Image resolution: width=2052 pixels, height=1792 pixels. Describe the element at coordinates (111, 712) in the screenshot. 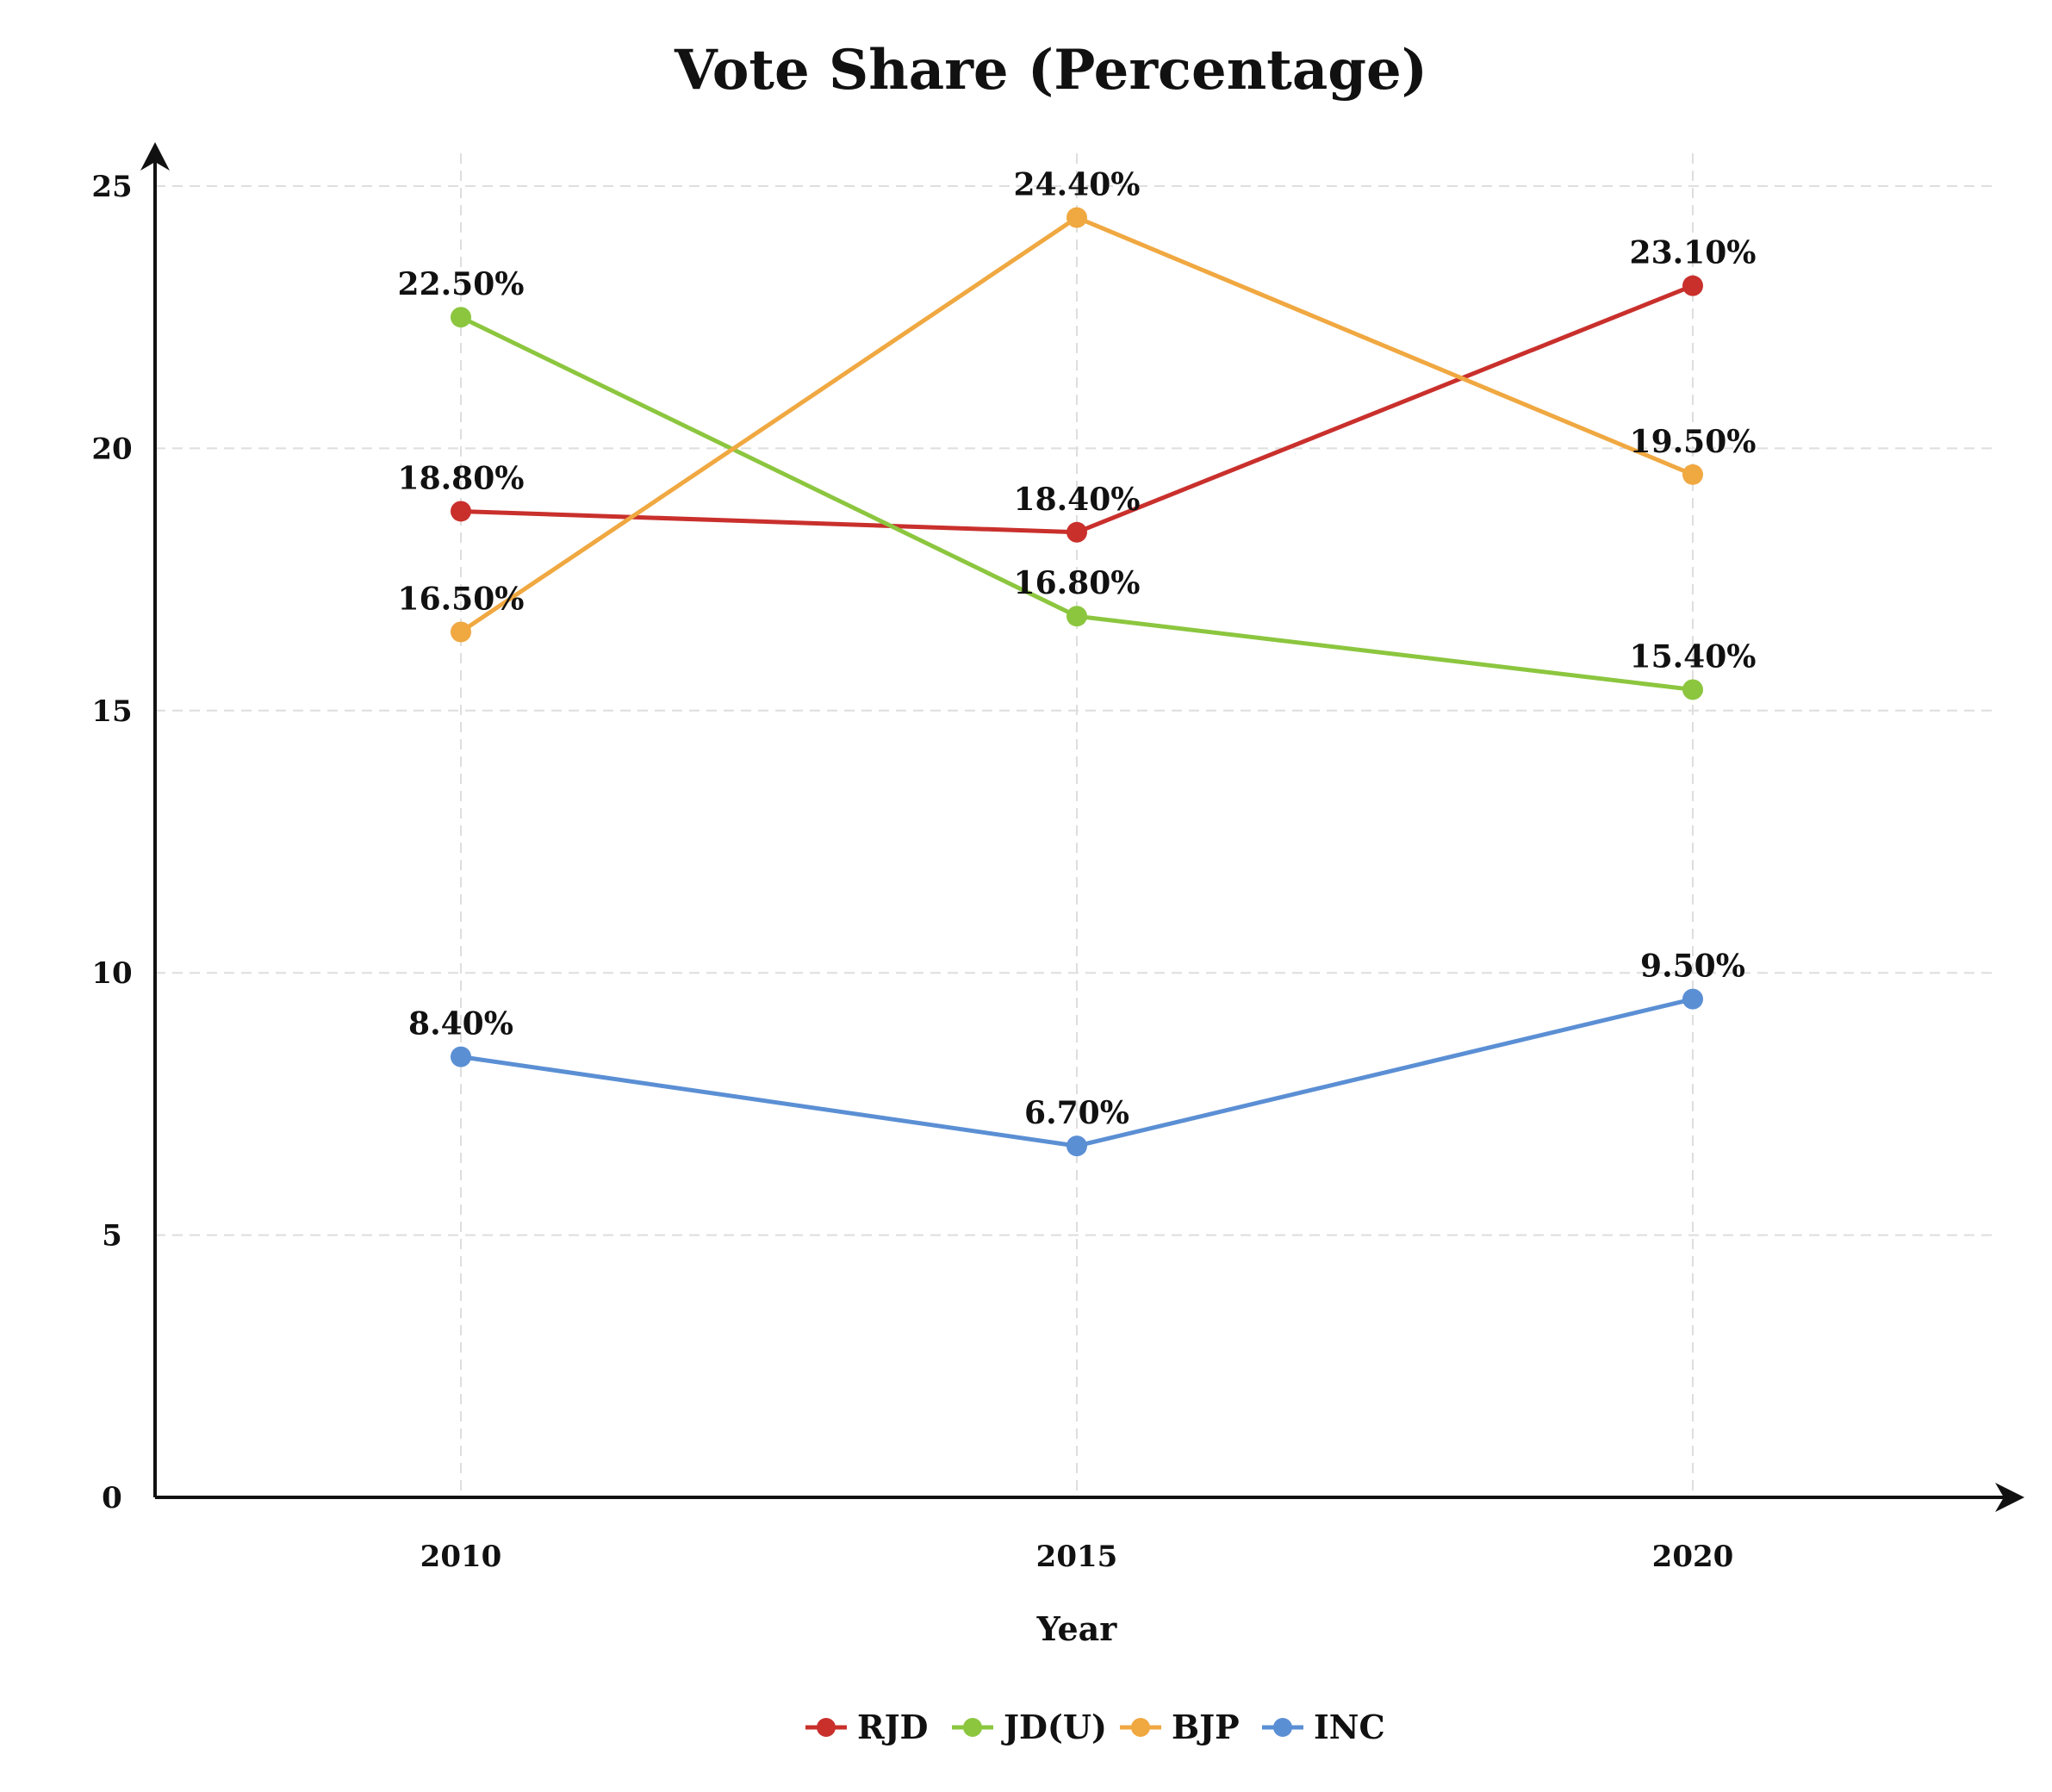

I see `y-tick-label: 15` at that location.